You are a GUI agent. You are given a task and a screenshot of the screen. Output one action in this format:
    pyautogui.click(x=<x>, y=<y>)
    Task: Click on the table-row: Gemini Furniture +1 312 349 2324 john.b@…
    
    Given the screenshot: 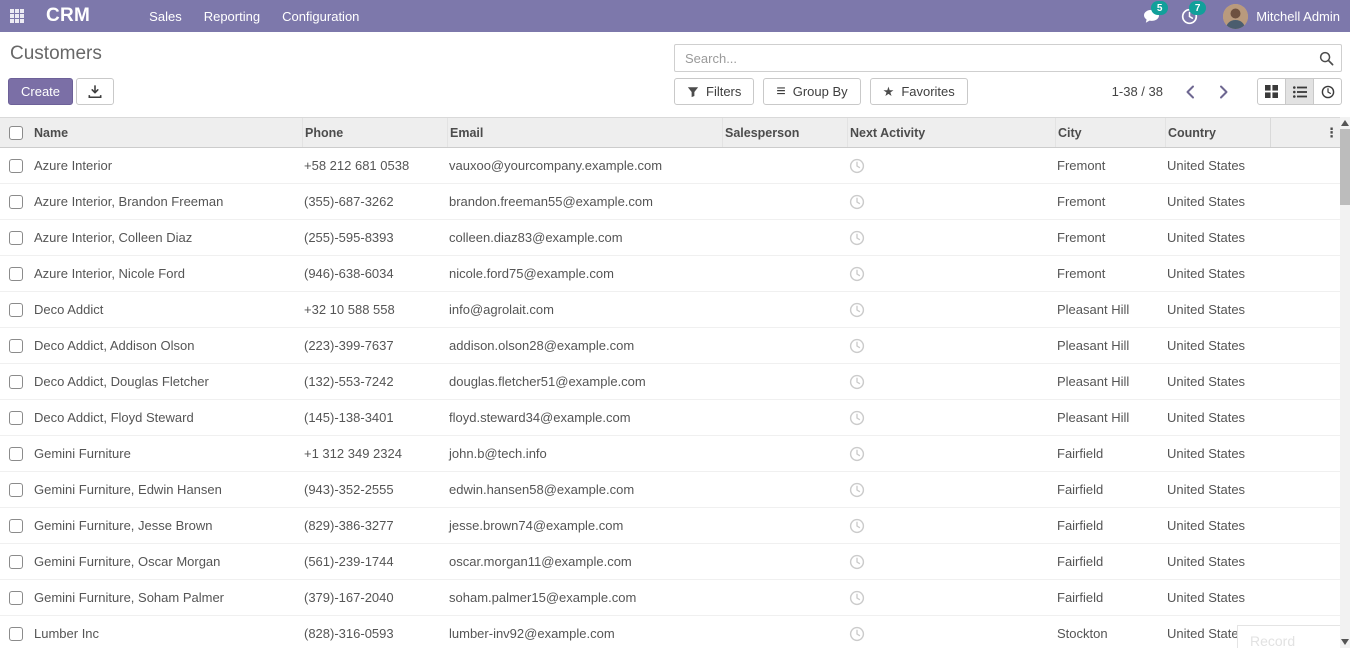 What is the action you would take?
    pyautogui.click(x=675, y=454)
    